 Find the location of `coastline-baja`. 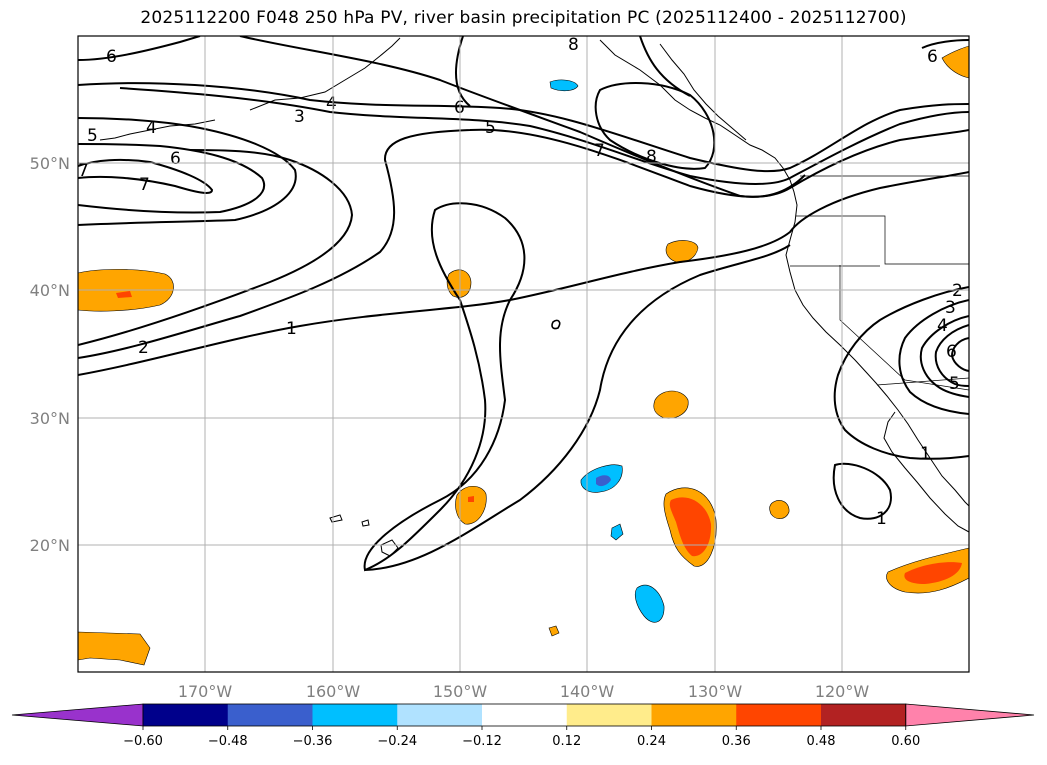

coastline-baja is located at coordinates (926, 472).